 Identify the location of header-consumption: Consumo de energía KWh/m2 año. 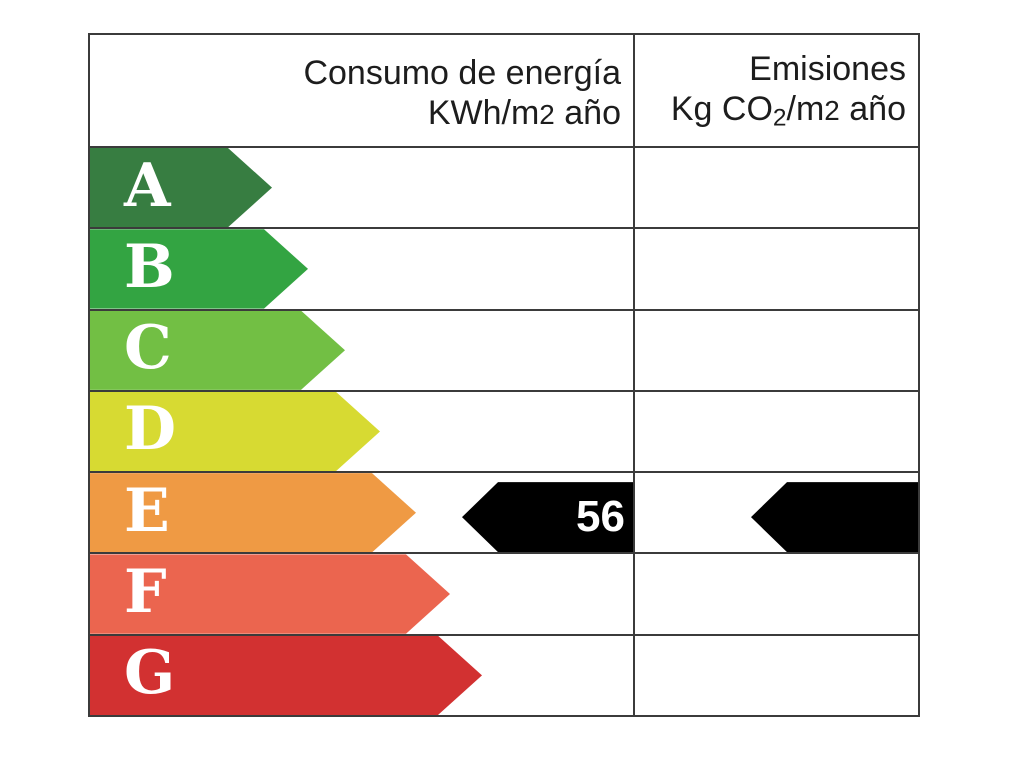
(362, 90).